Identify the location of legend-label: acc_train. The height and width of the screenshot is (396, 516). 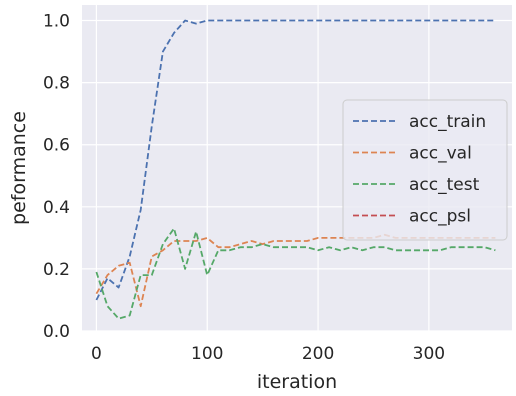
(447, 122).